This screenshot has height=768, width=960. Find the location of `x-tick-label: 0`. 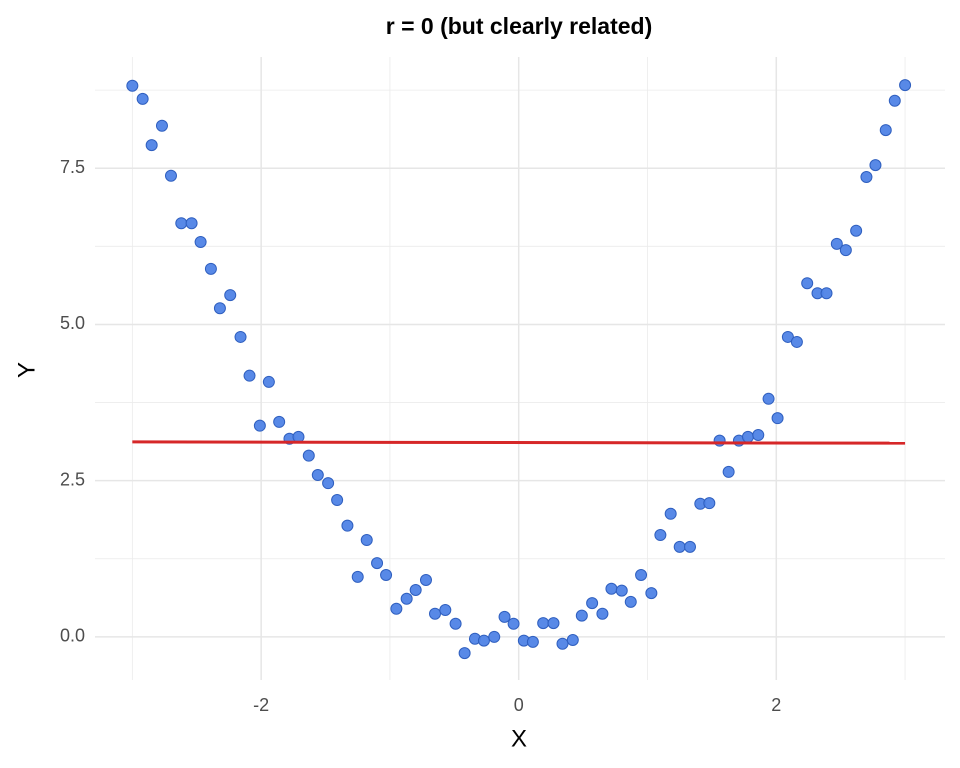

x-tick-label: 0 is located at coordinates (519, 705).